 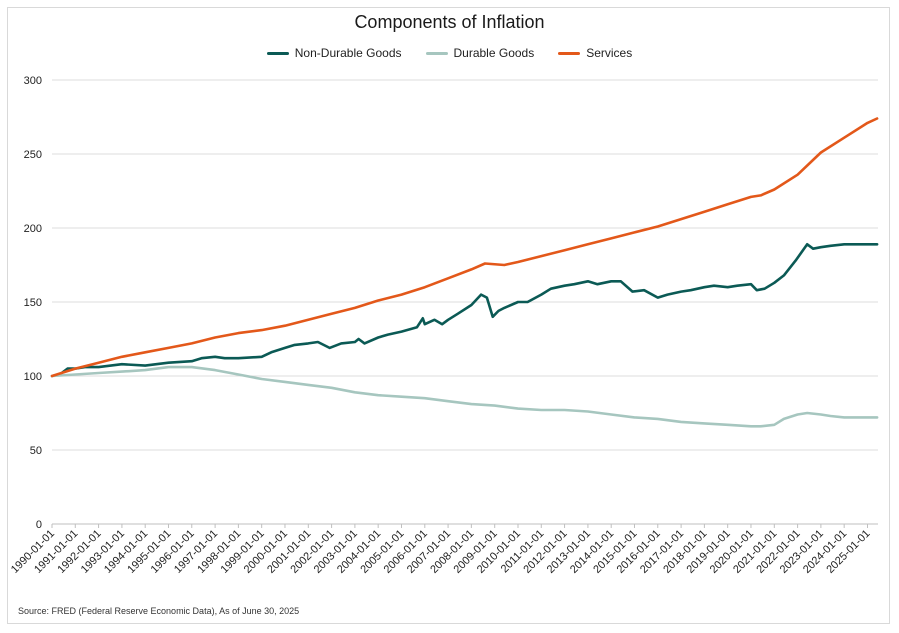 What do you see at coordinates (39, 525) in the screenshot?
I see `y-tick-label-0: 0` at bounding box center [39, 525].